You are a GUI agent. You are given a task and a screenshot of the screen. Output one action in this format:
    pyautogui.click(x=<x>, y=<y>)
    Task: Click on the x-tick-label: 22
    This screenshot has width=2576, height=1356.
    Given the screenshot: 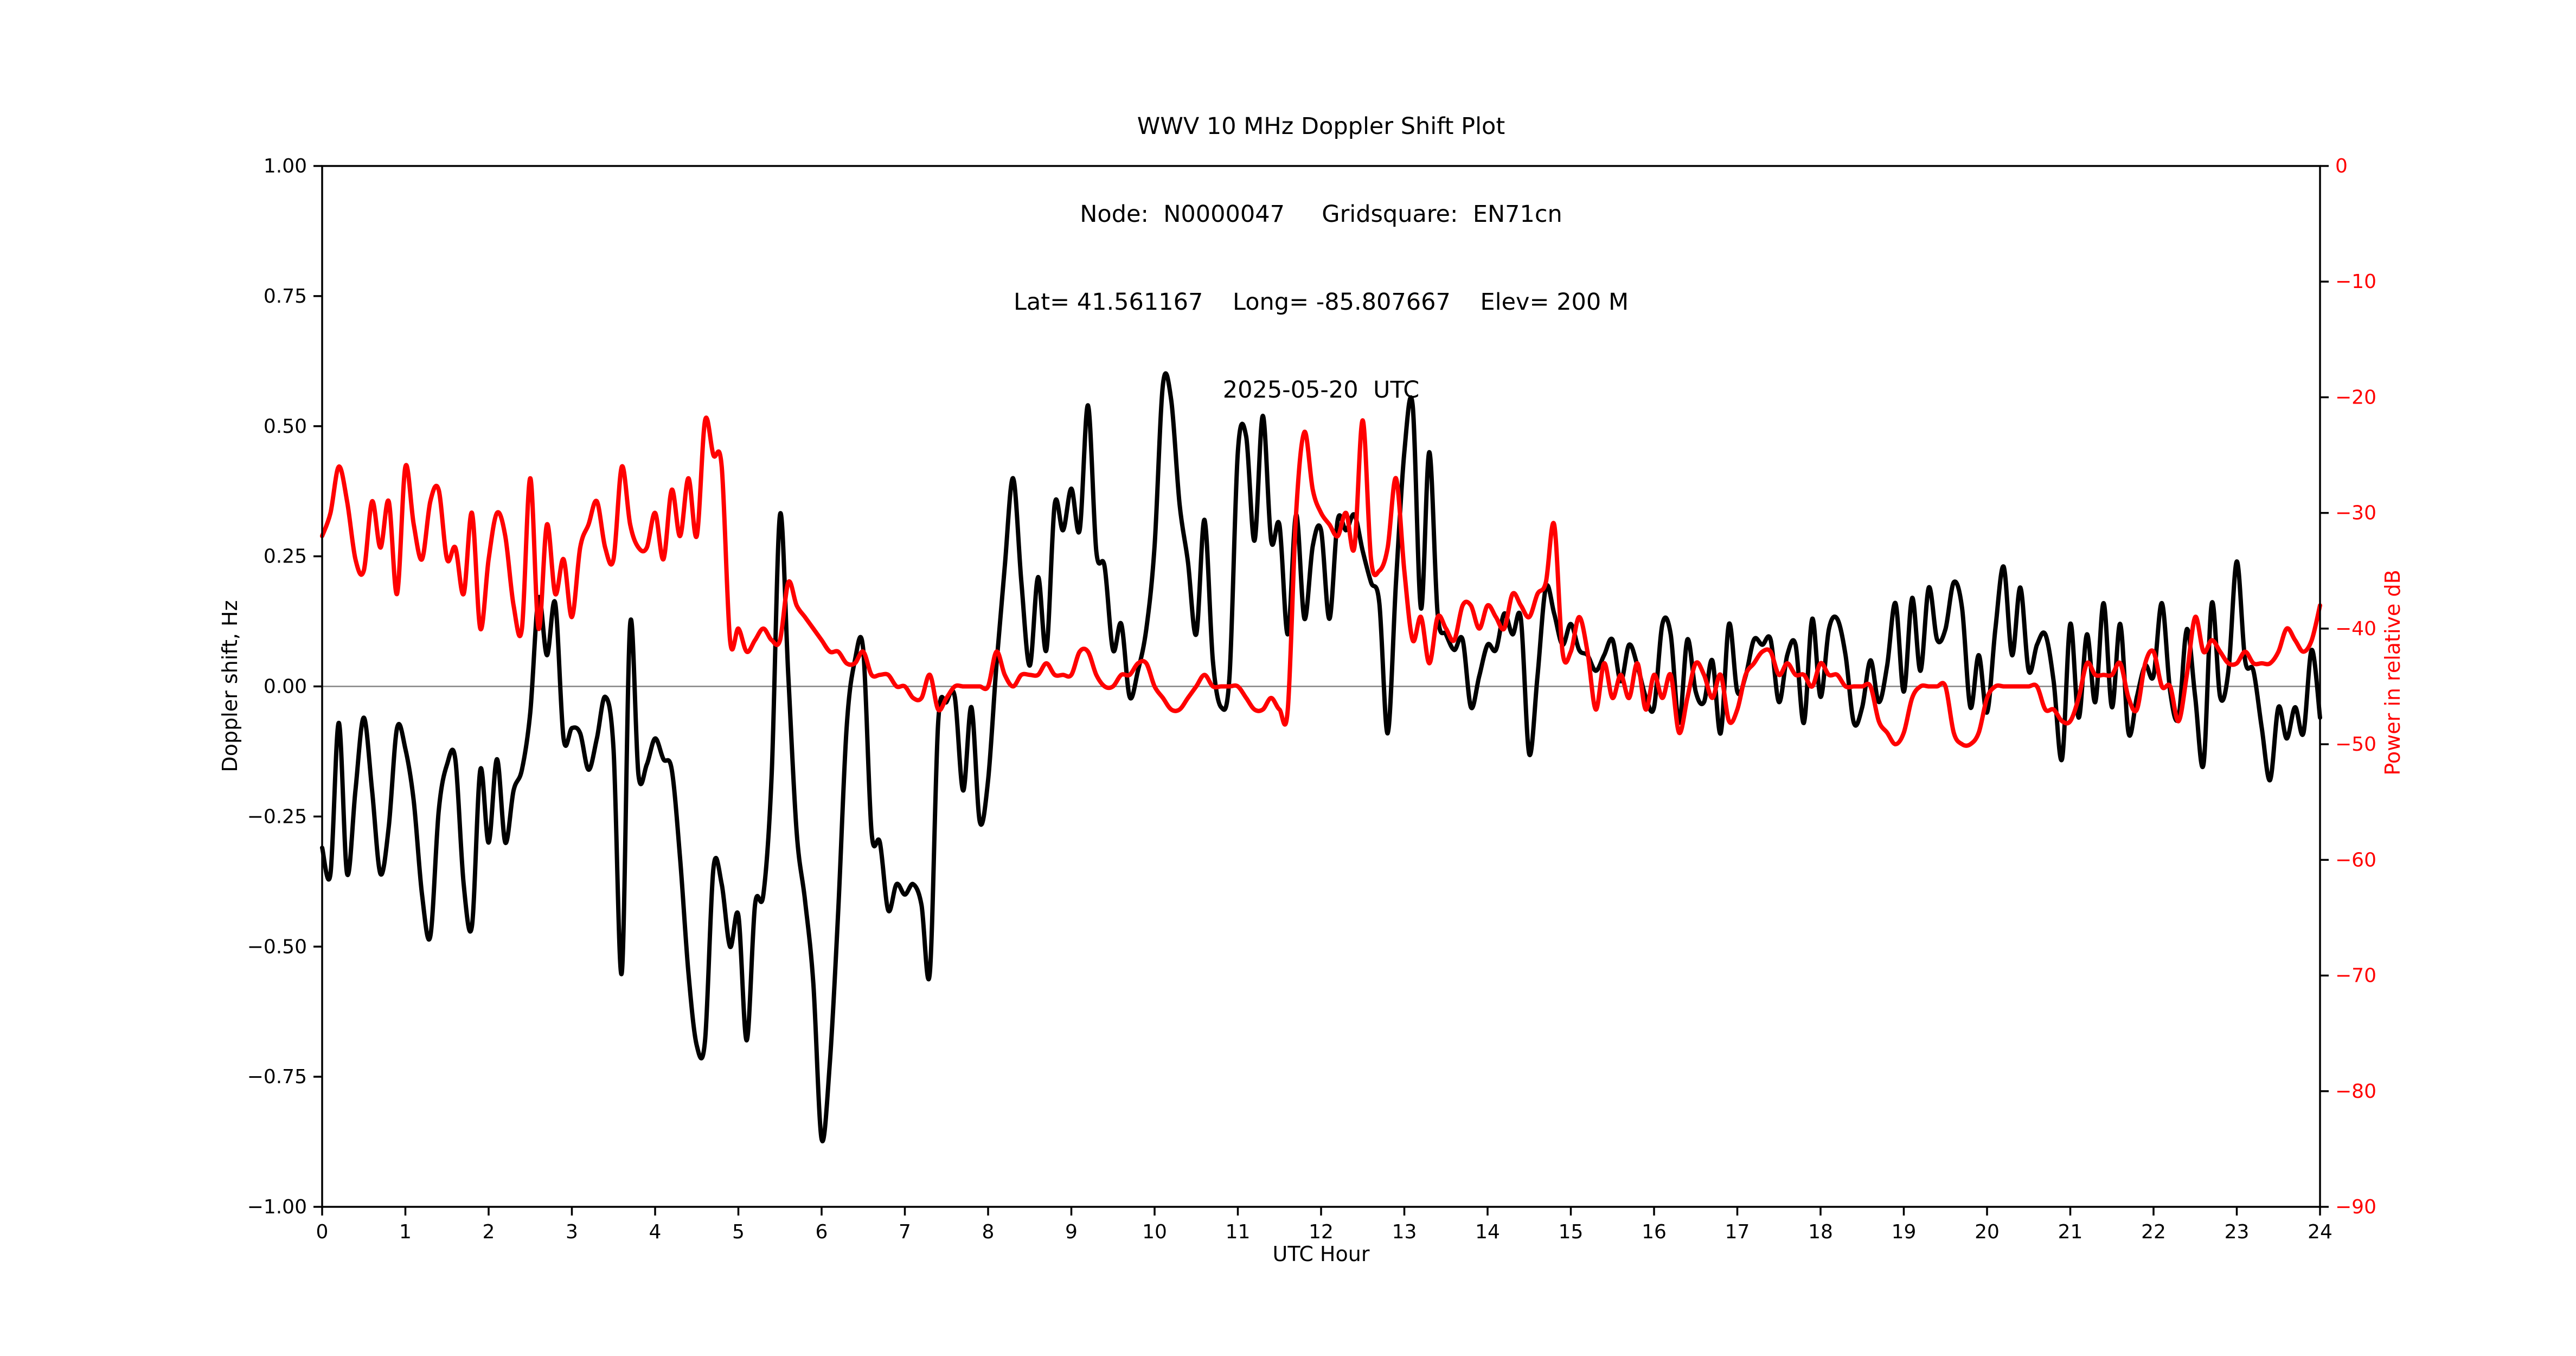 What is the action you would take?
    pyautogui.click(x=2153, y=1232)
    